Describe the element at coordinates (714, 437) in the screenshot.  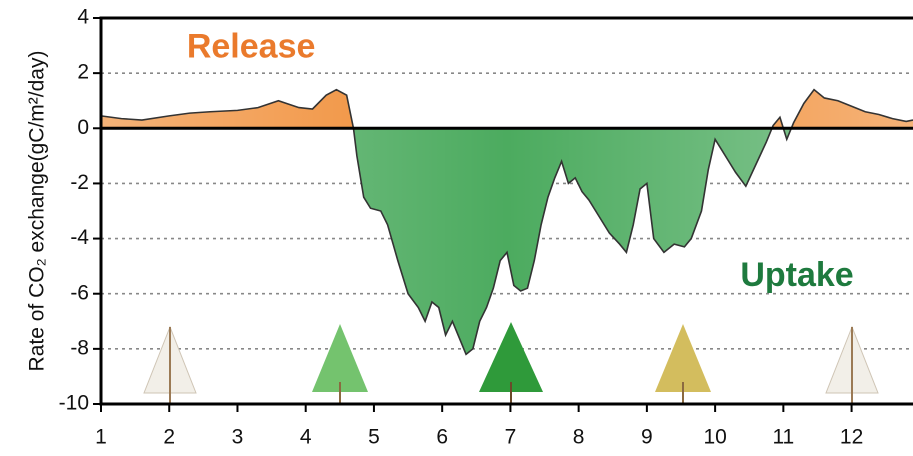
I see `x-tick-label: 10` at that location.